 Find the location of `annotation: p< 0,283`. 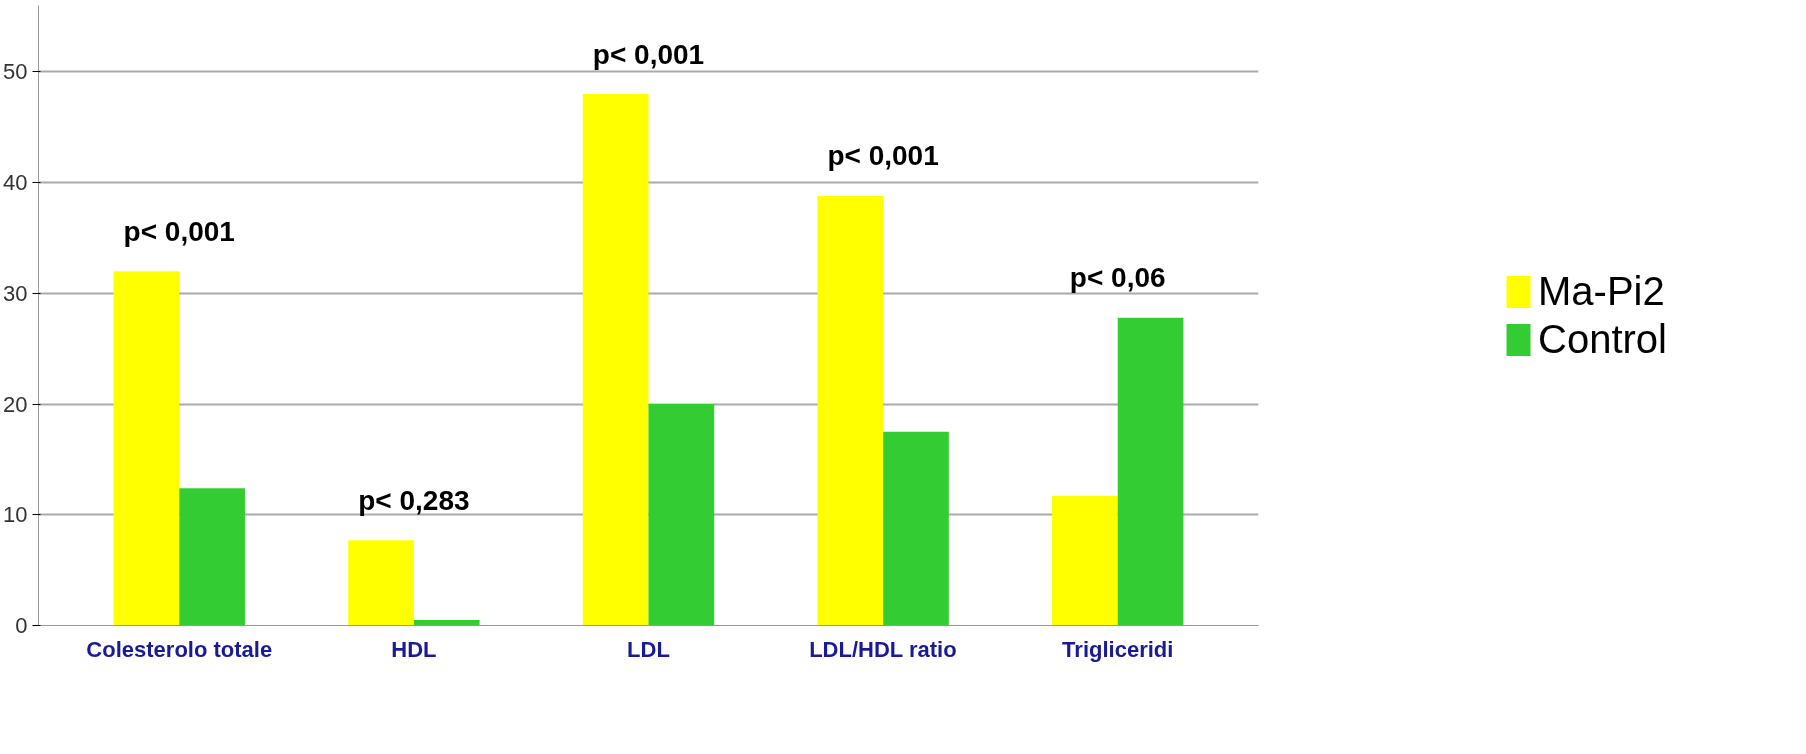

annotation: p< 0,283 is located at coordinates (414, 500).